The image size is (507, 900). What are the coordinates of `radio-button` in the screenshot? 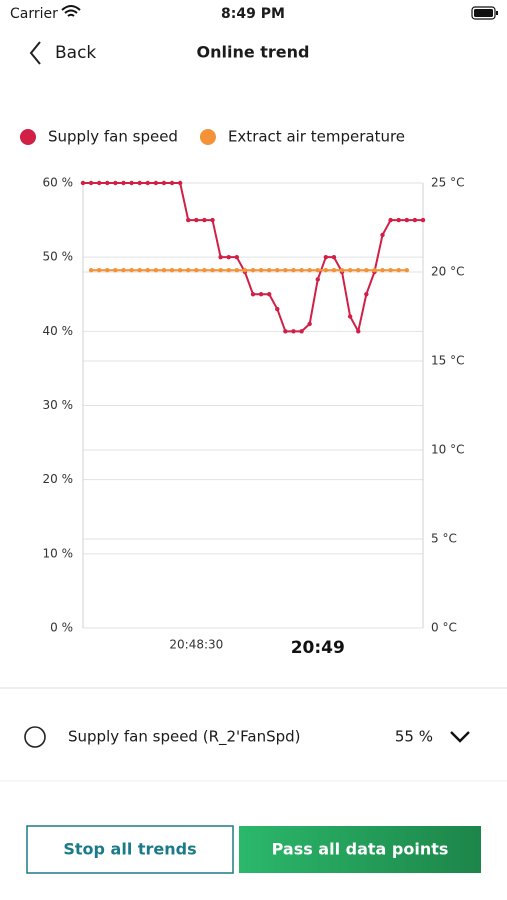 It's located at (35, 737).